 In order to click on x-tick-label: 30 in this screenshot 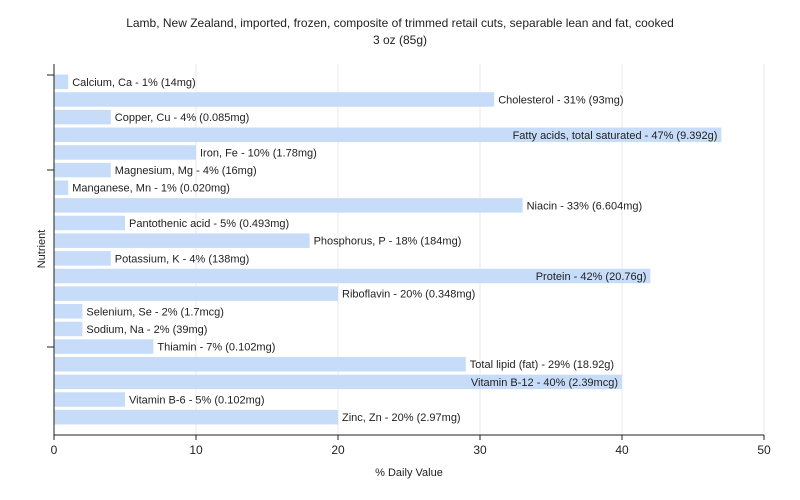, I will do `click(480, 450)`.